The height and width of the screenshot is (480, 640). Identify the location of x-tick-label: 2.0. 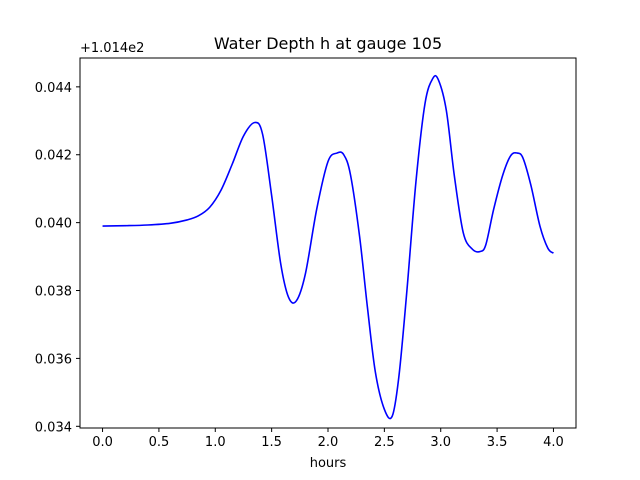
(328, 442).